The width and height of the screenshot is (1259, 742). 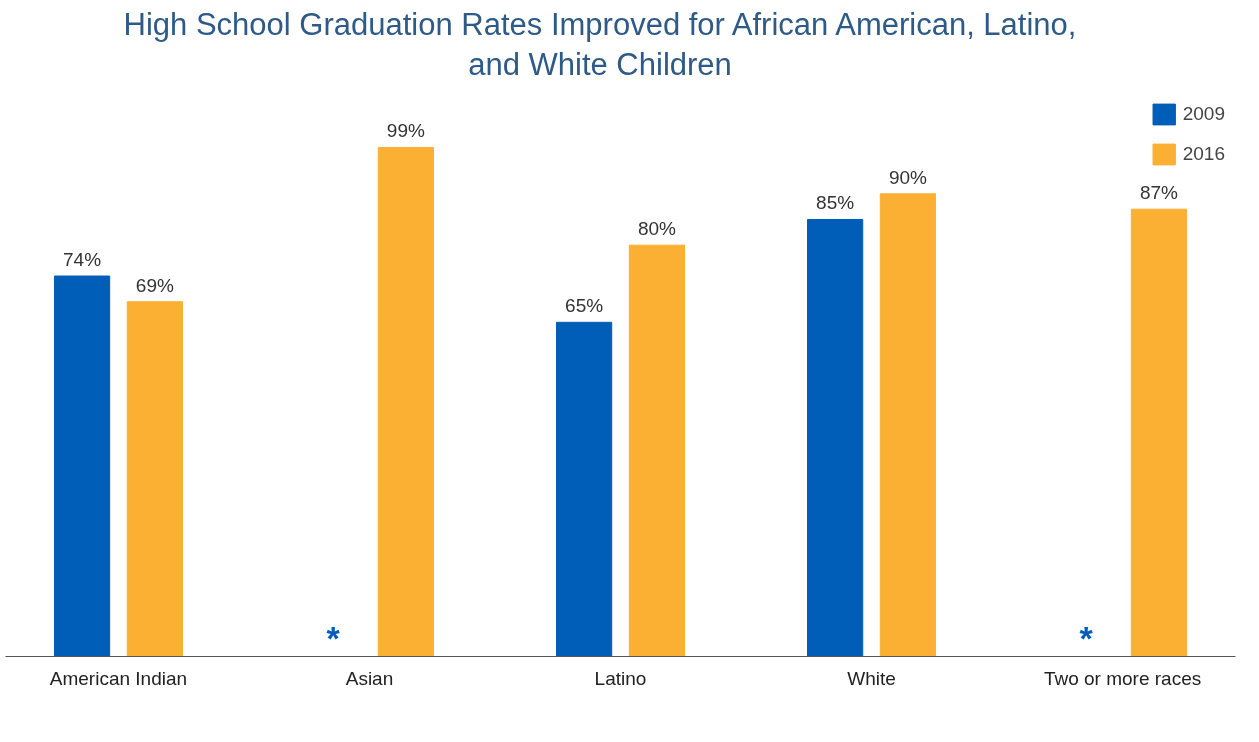 What do you see at coordinates (657, 228) in the screenshot?
I see `data-label: 80%` at bounding box center [657, 228].